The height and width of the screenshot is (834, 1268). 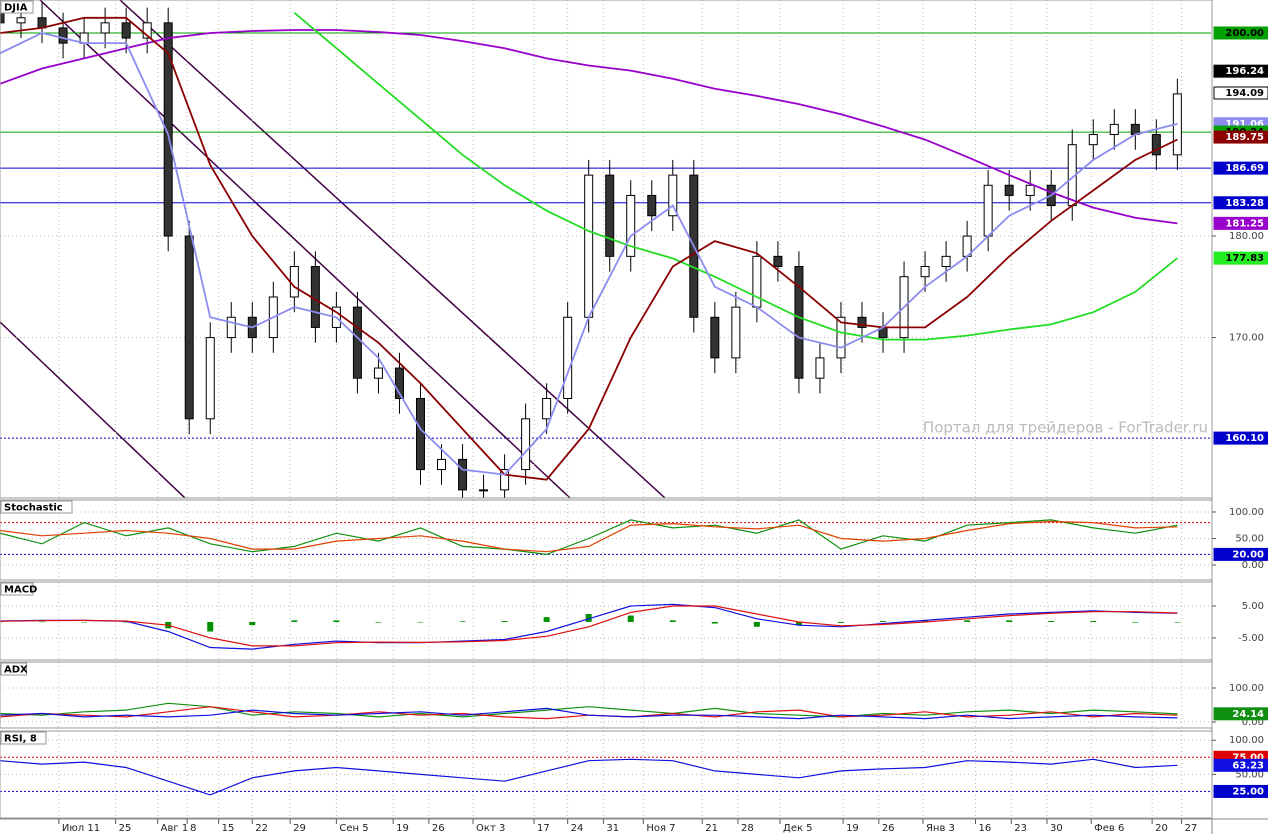 What do you see at coordinates (1244, 71) in the screenshot?
I see `level-label: 196.24` at bounding box center [1244, 71].